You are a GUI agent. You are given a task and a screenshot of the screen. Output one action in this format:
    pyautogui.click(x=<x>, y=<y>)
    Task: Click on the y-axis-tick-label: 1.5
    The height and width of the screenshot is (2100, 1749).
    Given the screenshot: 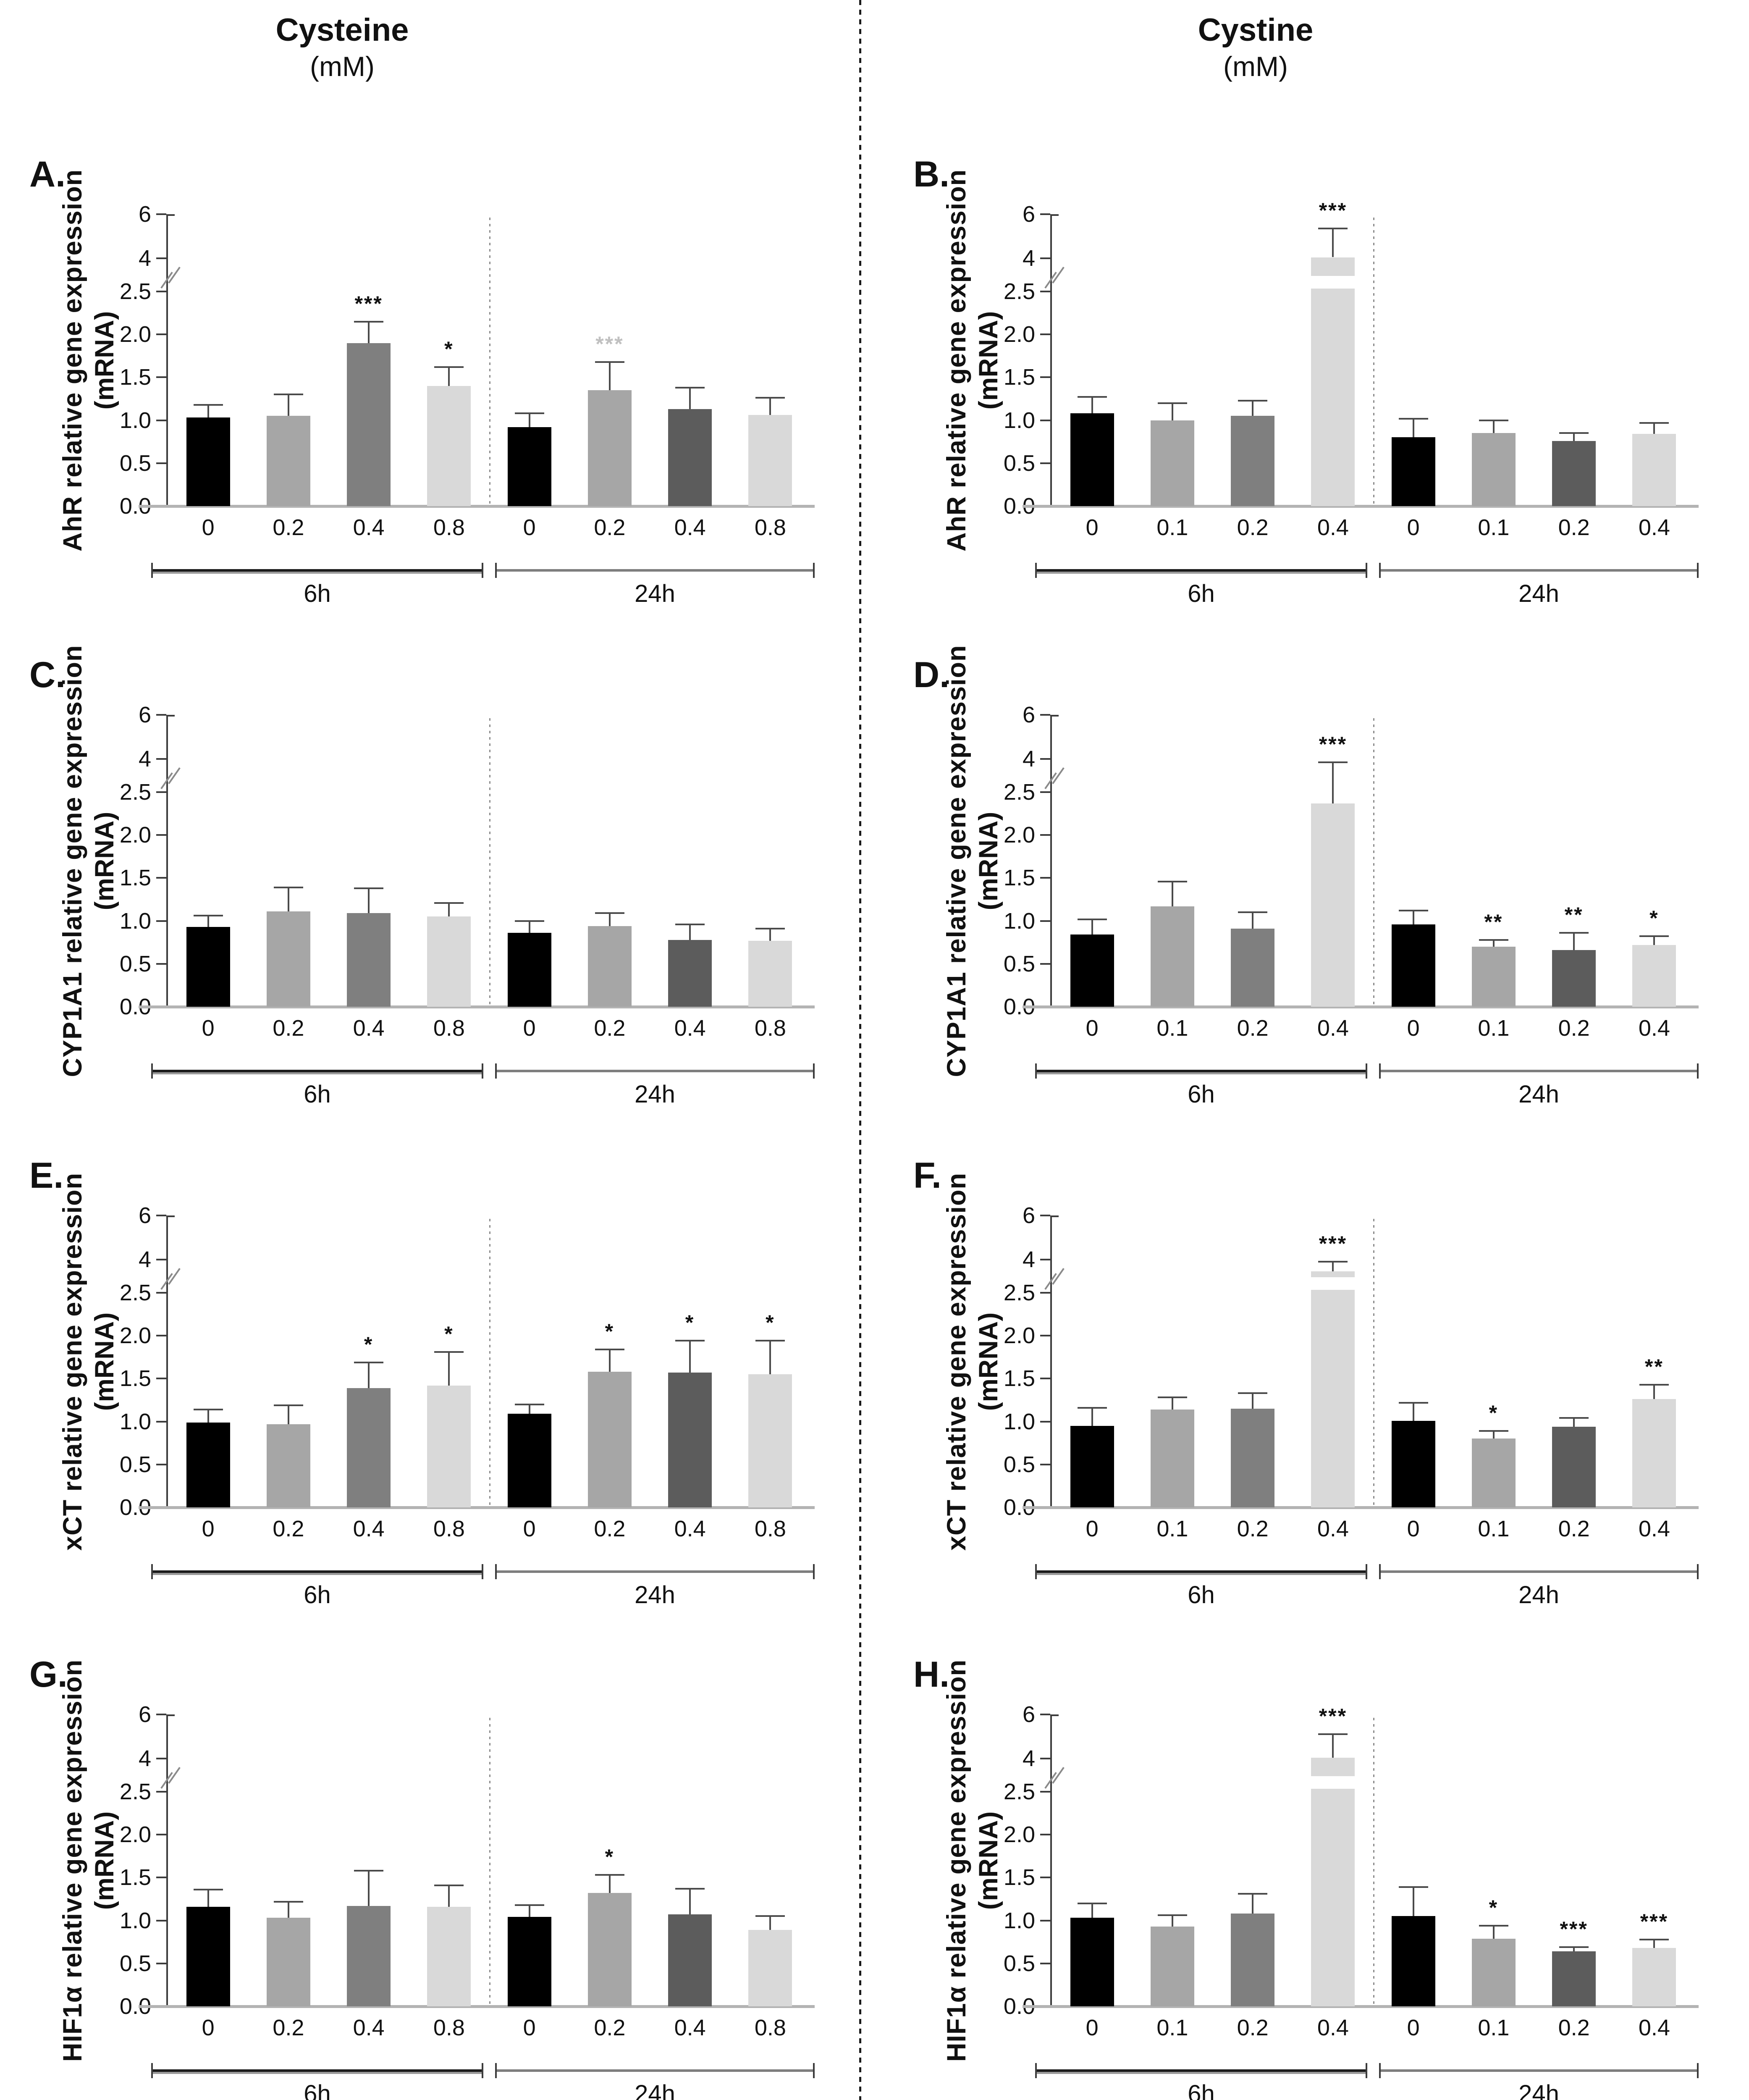 What is the action you would take?
    pyautogui.click(x=135, y=878)
    